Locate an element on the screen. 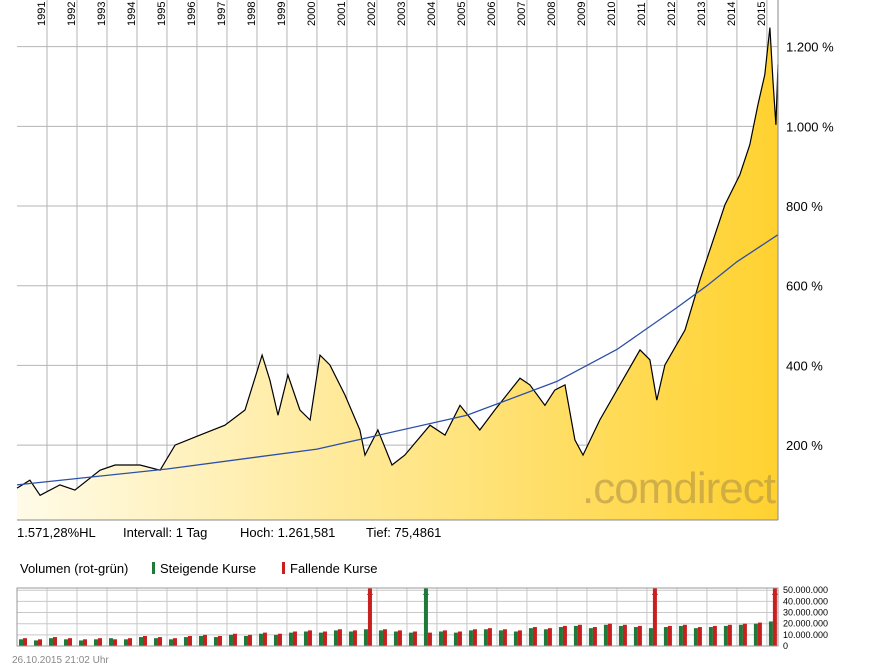  y-tick-label: 400 % is located at coordinates (804, 365).